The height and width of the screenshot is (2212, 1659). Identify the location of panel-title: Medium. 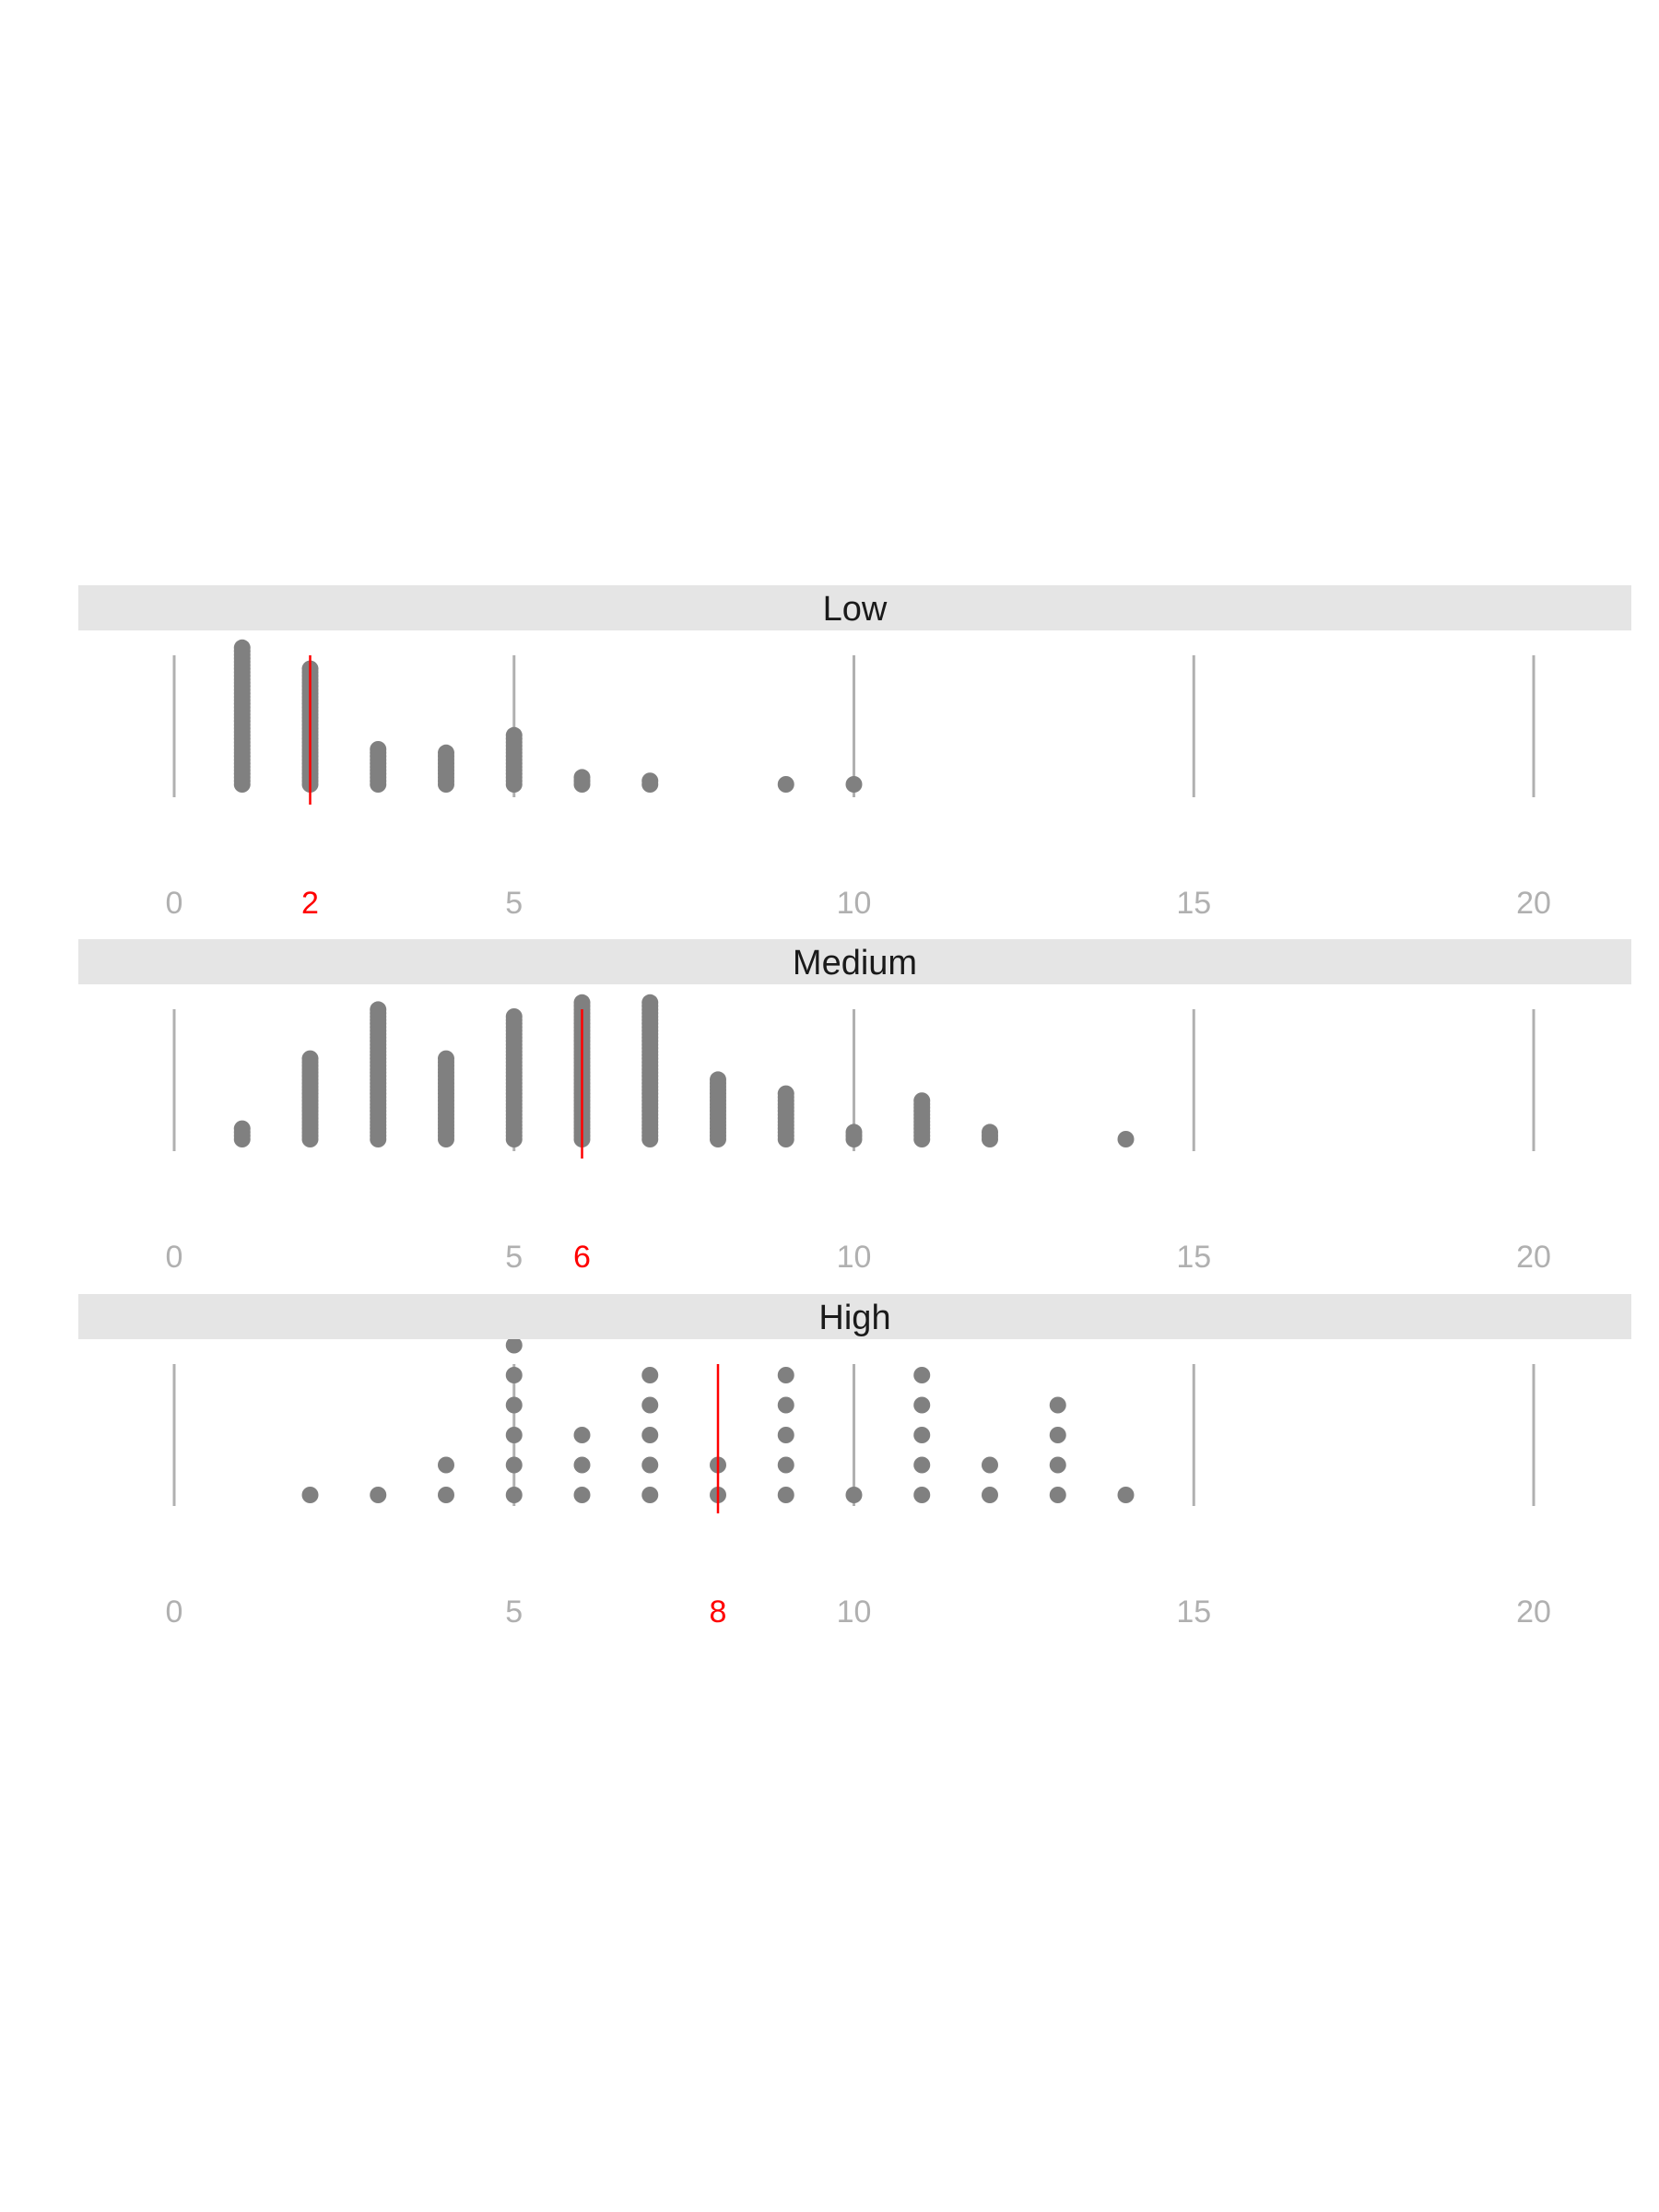
(855, 963).